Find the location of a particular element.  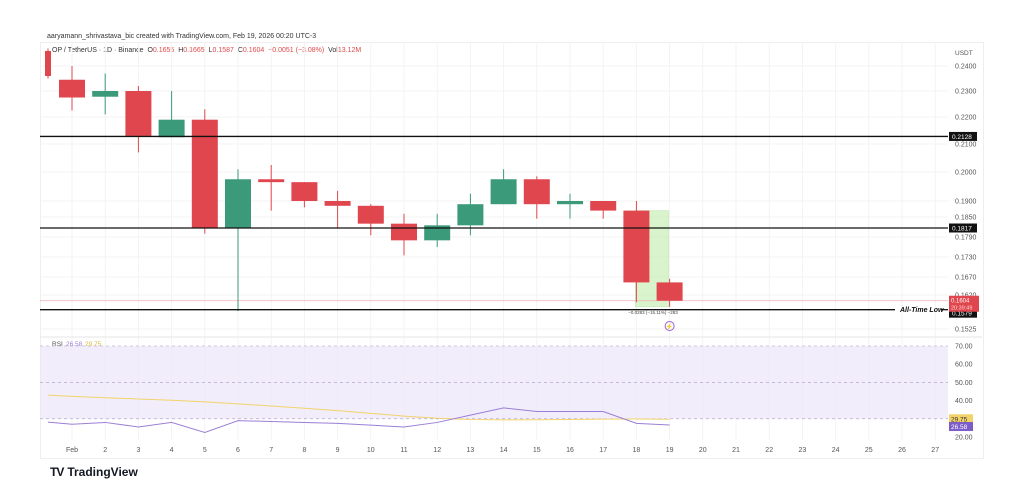

tv-logo-icon: TV is located at coordinates (57, 472).